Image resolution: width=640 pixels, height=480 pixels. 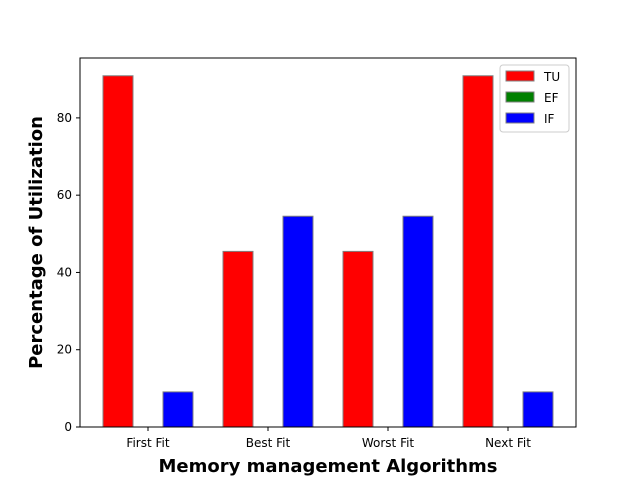 What do you see at coordinates (478, 251) in the screenshot?
I see `bar-tu-next-fit` at bounding box center [478, 251].